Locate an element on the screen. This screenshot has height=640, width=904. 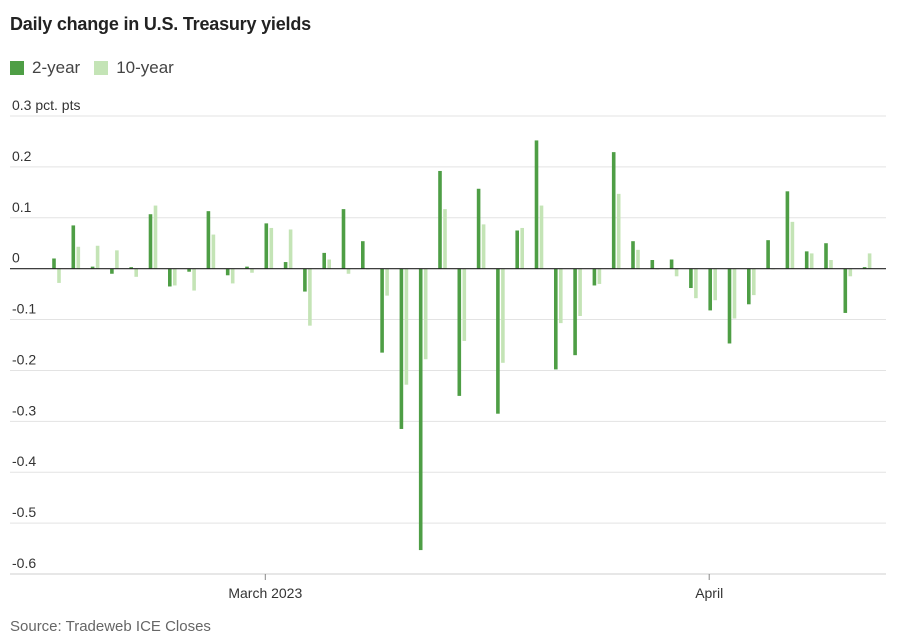
y-tick-label: -0.6 is located at coordinates (24, 563).